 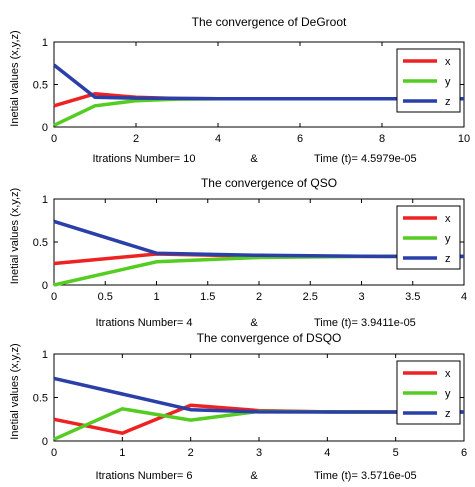 I want to click on x-axis-label-time: Time (t)= 3.5716e-05, so click(x=365, y=476).